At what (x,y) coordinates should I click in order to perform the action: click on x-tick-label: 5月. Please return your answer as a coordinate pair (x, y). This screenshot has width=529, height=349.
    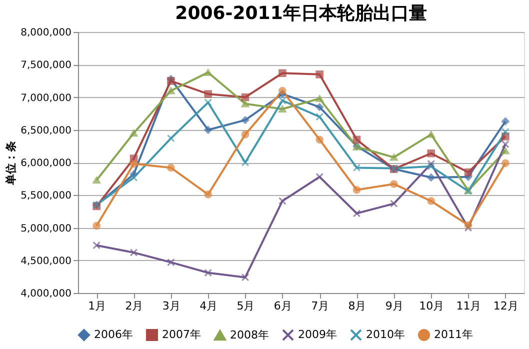
    Looking at the image, I should click on (245, 306).